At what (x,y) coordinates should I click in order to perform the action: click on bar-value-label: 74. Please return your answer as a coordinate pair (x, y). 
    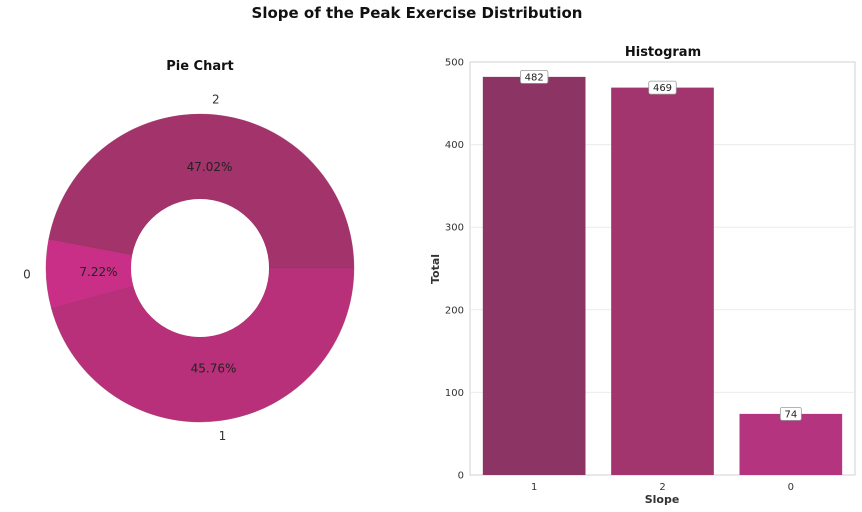
    Looking at the image, I should click on (790, 414).